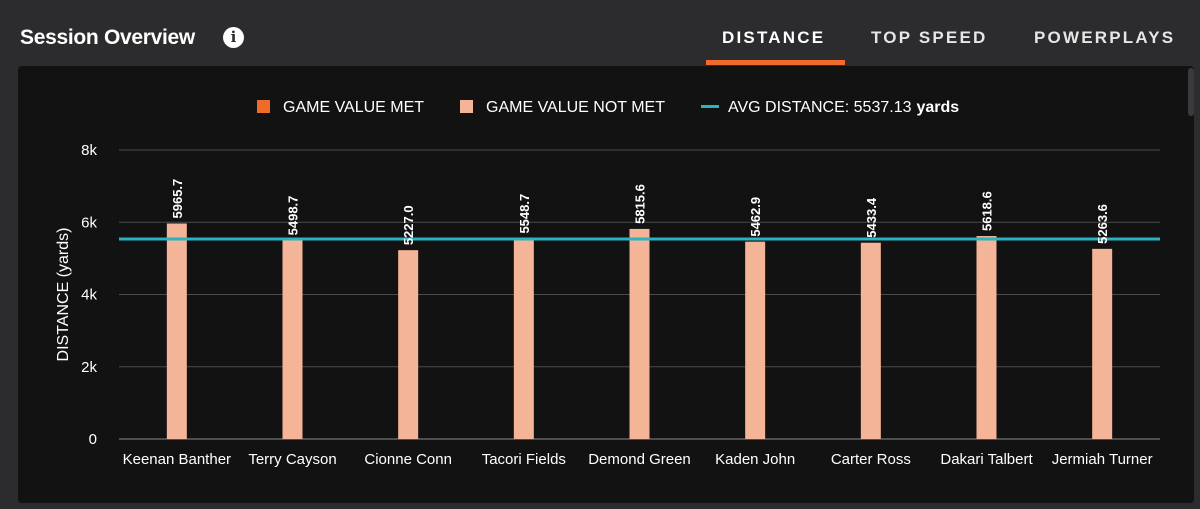 This screenshot has width=1200, height=509. I want to click on y-tick-label: 8k, so click(89, 150).